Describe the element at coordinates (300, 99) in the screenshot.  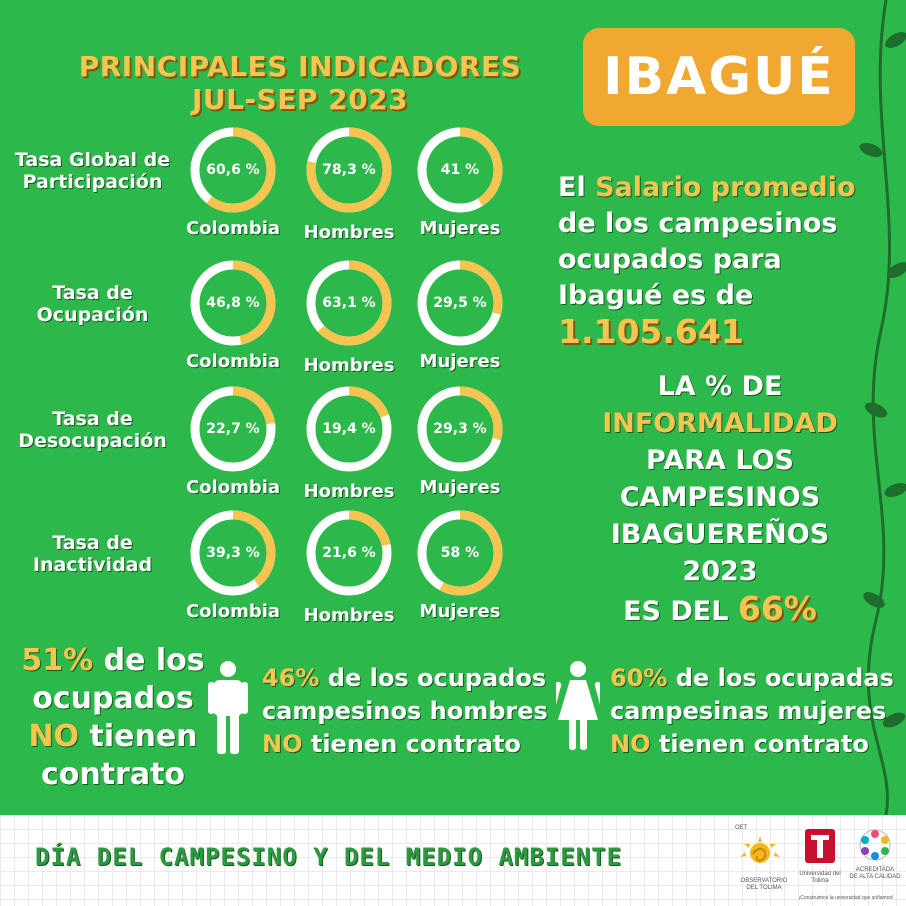
I see `page-subtitle: JUL-SEP 2023` at that location.